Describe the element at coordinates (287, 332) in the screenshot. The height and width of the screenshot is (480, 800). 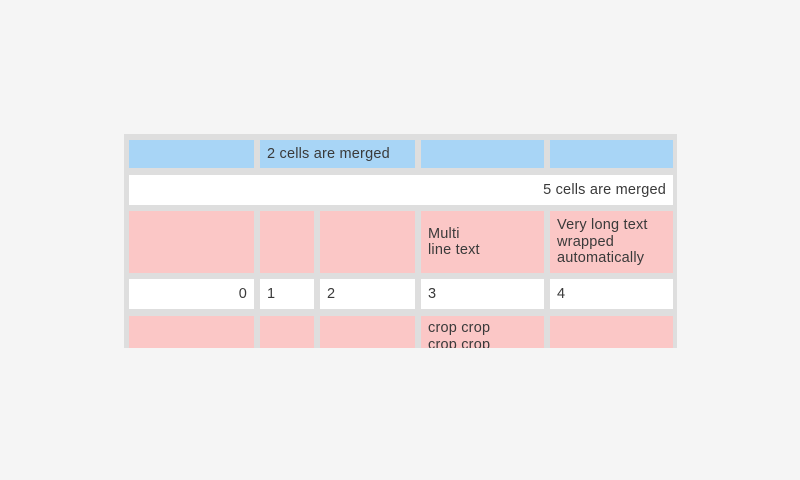
I see `grid-cell-r5c2` at that location.